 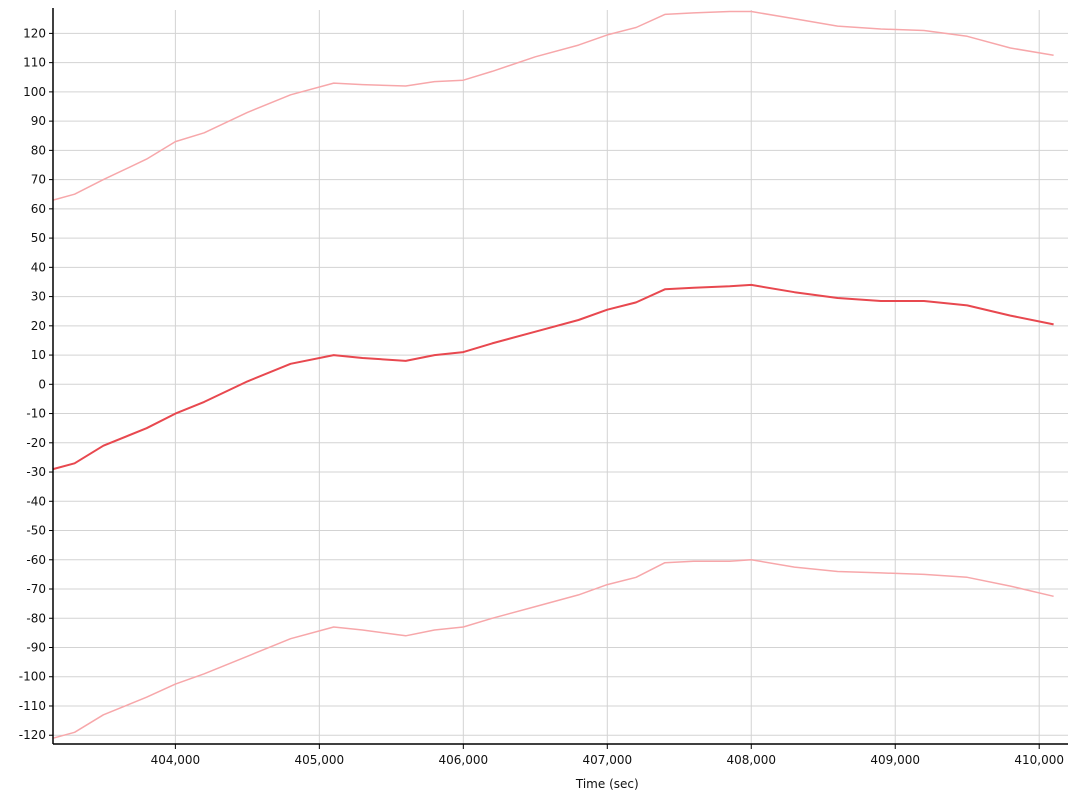 I want to click on y-tick-label: 70, so click(x=38, y=180).